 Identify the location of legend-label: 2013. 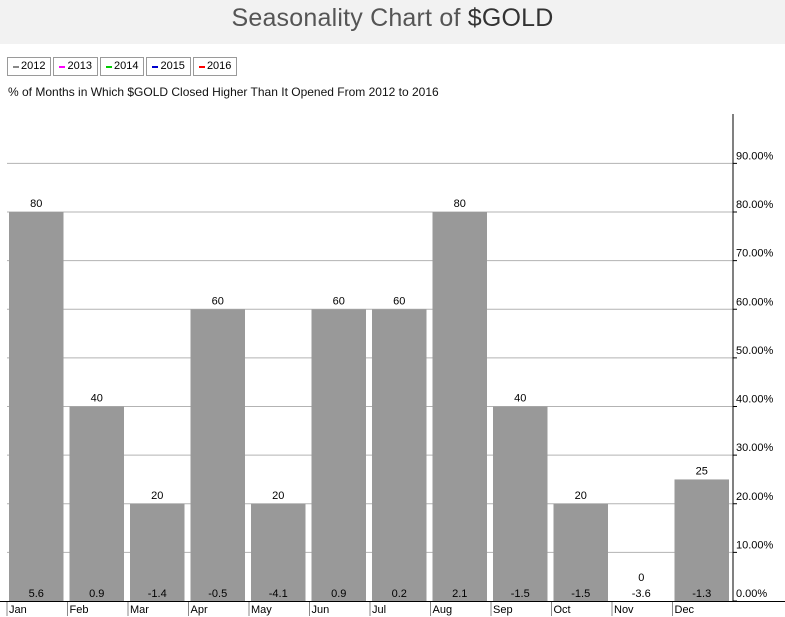
(79, 66).